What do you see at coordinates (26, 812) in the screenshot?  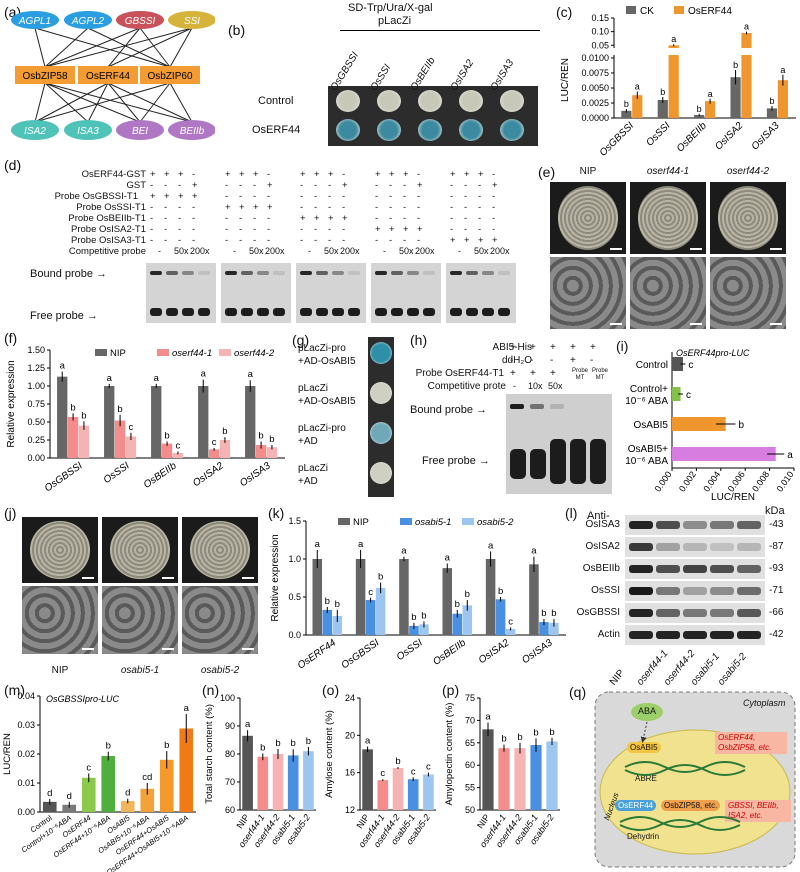 I see `tick-label: 0.00` at bounding box center [26, 812].